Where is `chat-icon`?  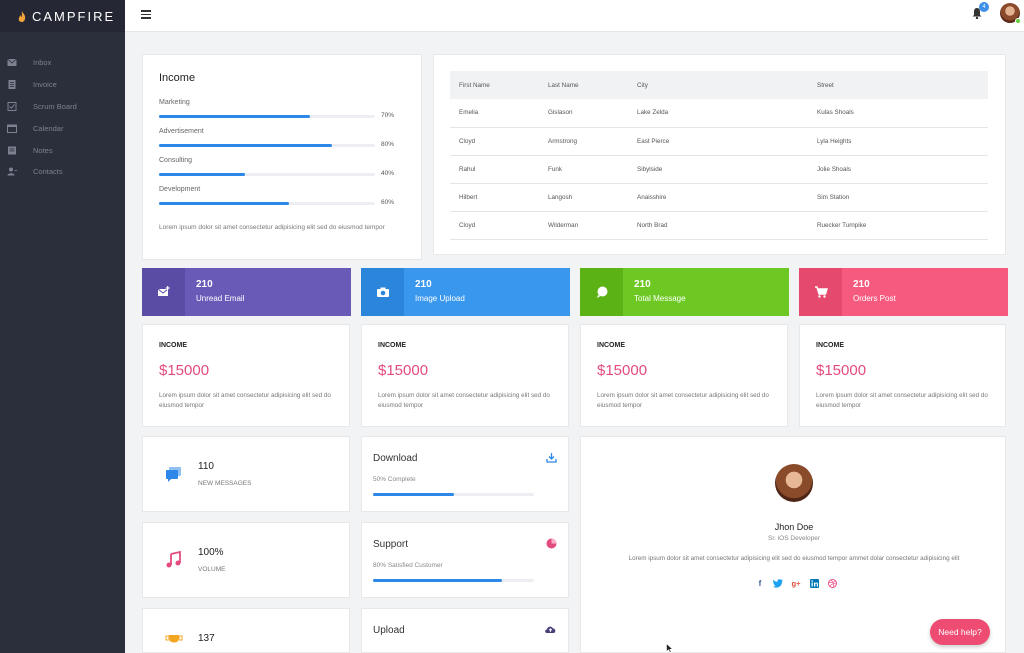 chat-icon is located at coordinates (601, 292).